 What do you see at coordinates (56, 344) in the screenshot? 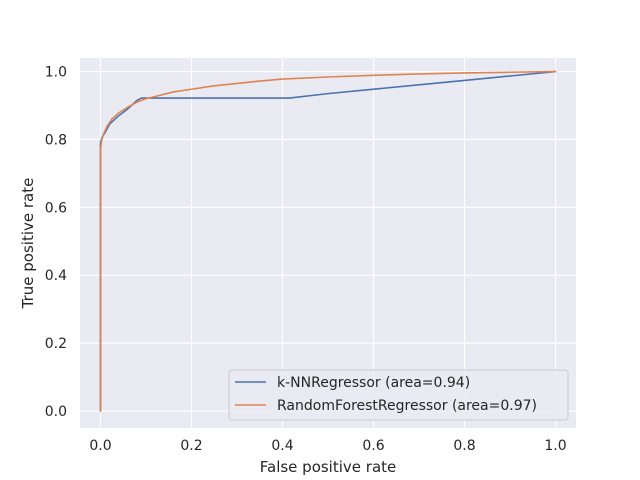
I see `y-tick-label: 0.2` at bounding box center [56, 344].